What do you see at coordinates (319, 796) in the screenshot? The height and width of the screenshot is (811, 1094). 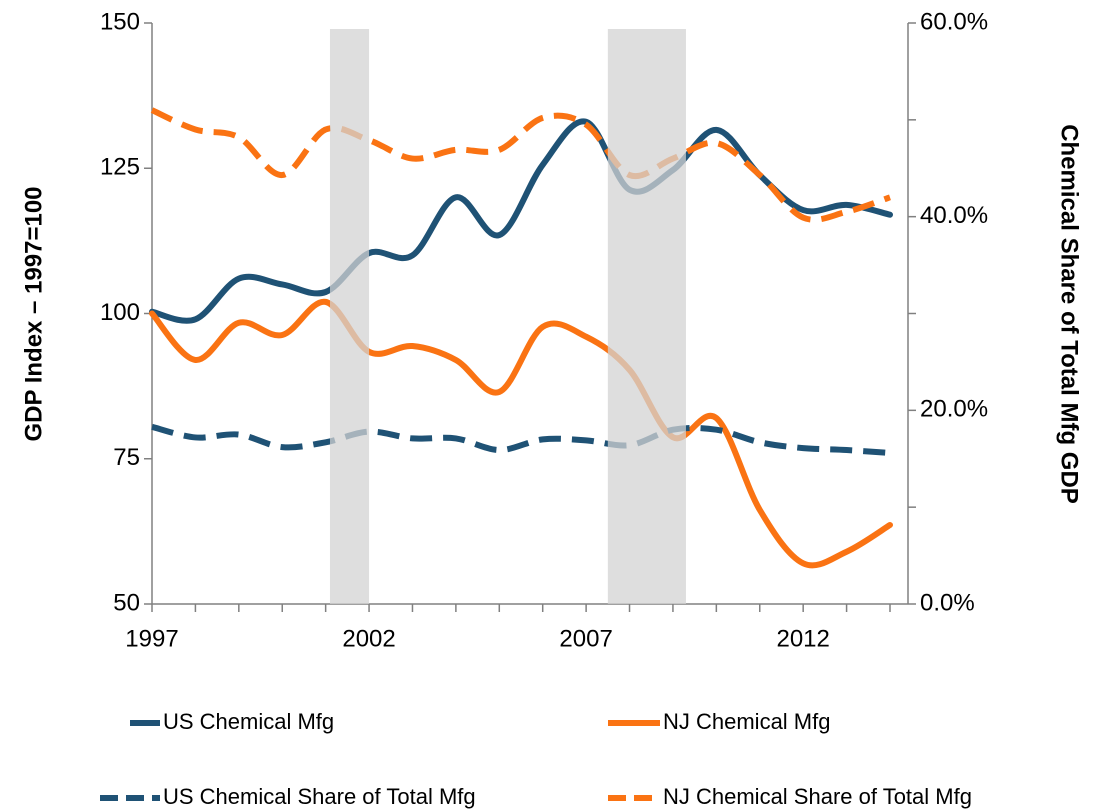 I see `legend-label: US Chemical Share of Total Mfg` at bounding box center [319, 796].